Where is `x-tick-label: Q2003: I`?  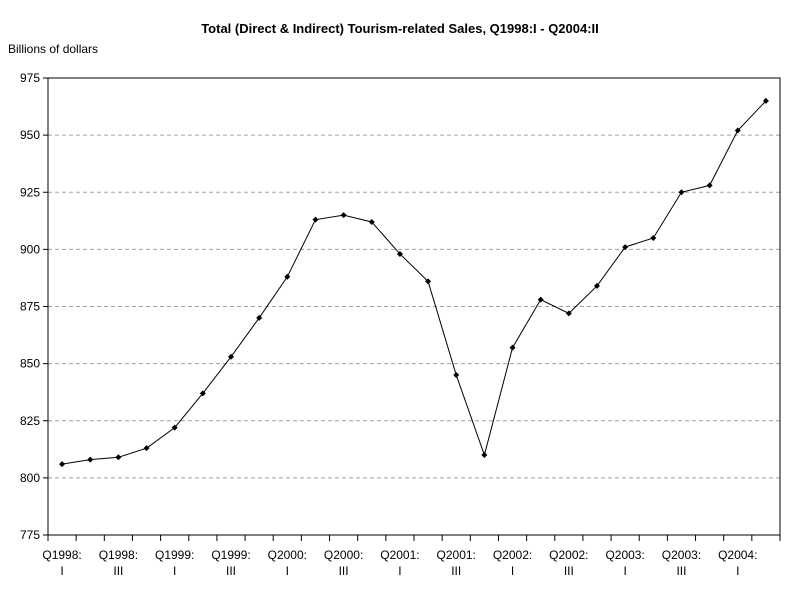
x-tick-label: Q2003: I is located at coordinates (624, 563).